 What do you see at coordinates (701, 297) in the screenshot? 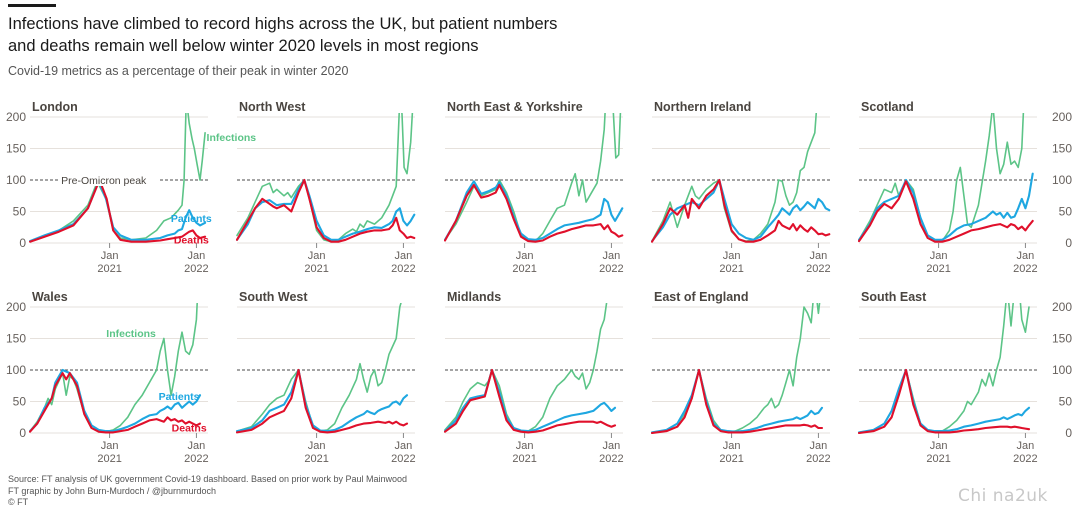
I see `region-title: East of England` at bounding box center [701, 297].